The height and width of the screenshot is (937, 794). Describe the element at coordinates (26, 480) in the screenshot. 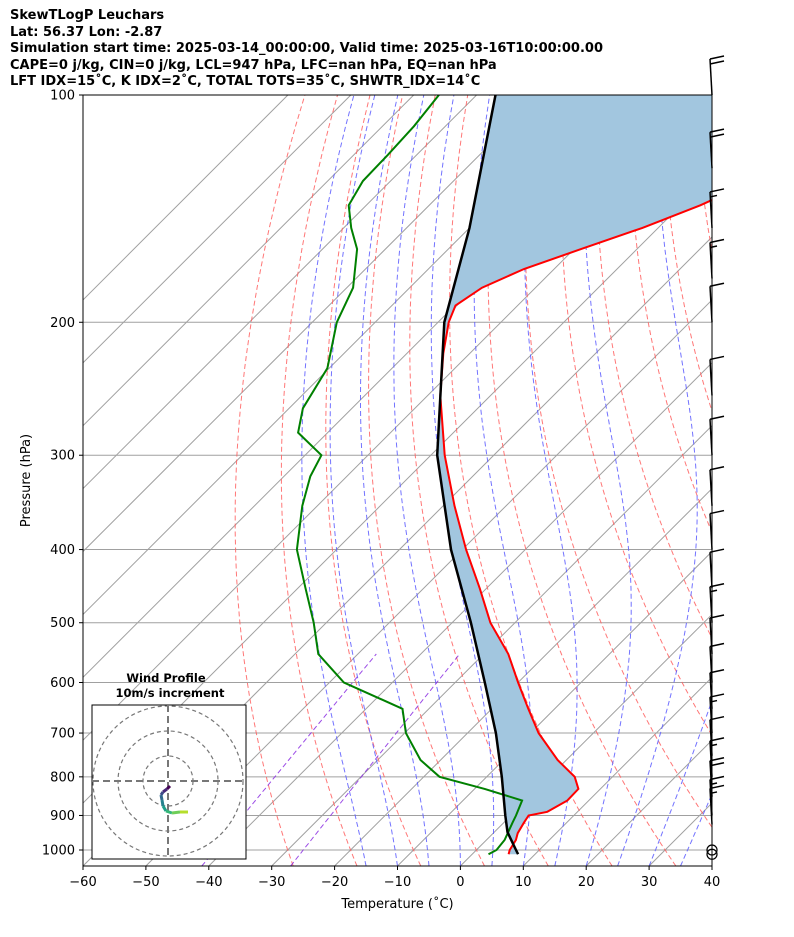

I see `y-axis-label: Pressure (hPa)` at that location.